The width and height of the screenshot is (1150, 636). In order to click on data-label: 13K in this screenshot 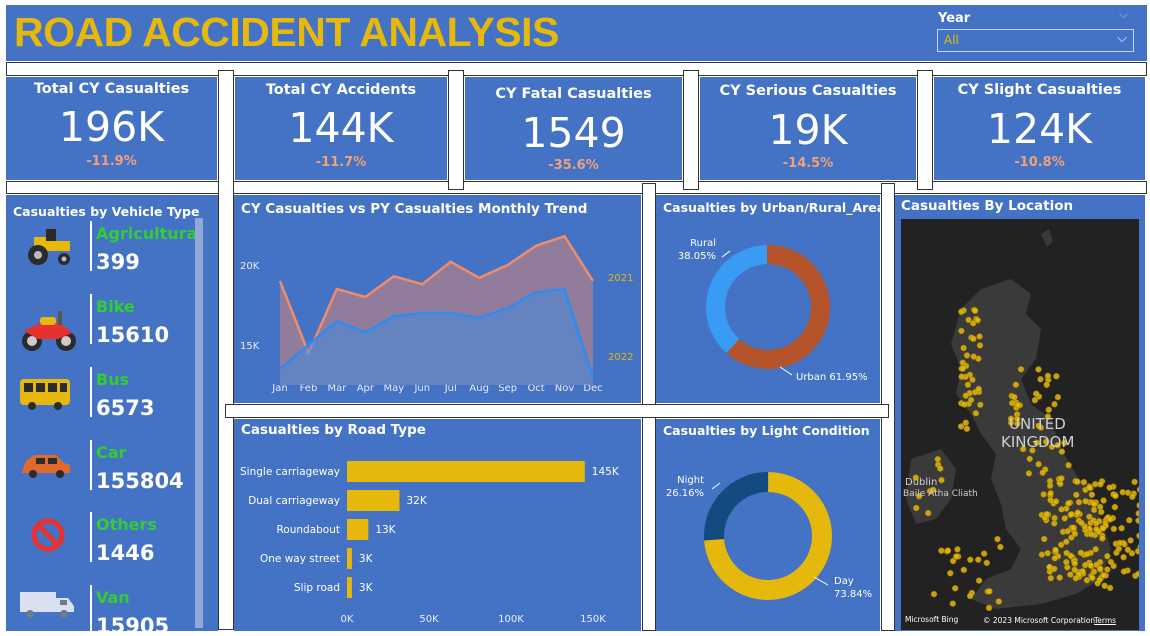, I will do `click(385, 530)`.